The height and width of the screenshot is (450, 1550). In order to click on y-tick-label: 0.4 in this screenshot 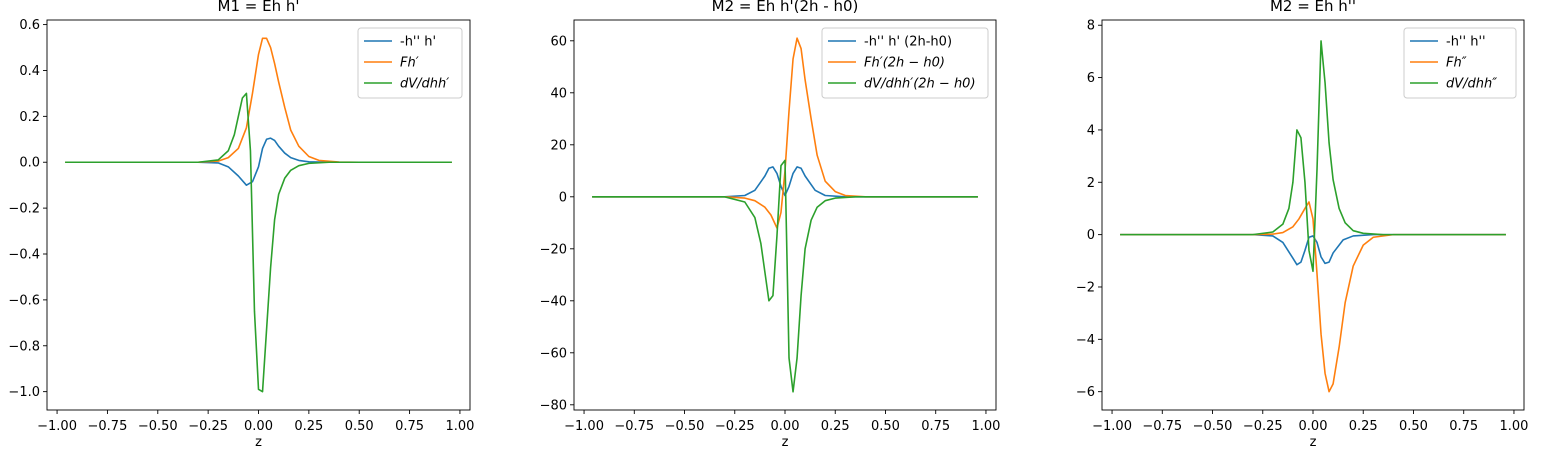, I will do `click(29, 71)`.